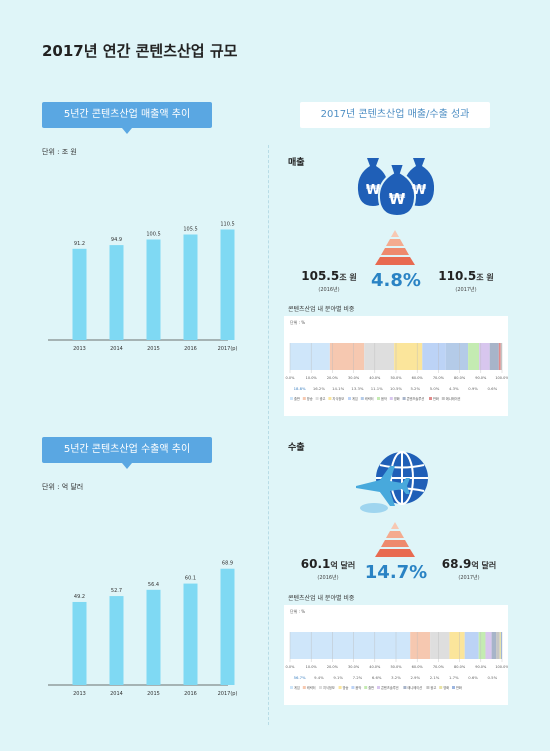 The image size is (550, 751). Describe the element at coordinates (396, 572) in the screenshot. I see `export-growth-rate: 14.7%` at that location.